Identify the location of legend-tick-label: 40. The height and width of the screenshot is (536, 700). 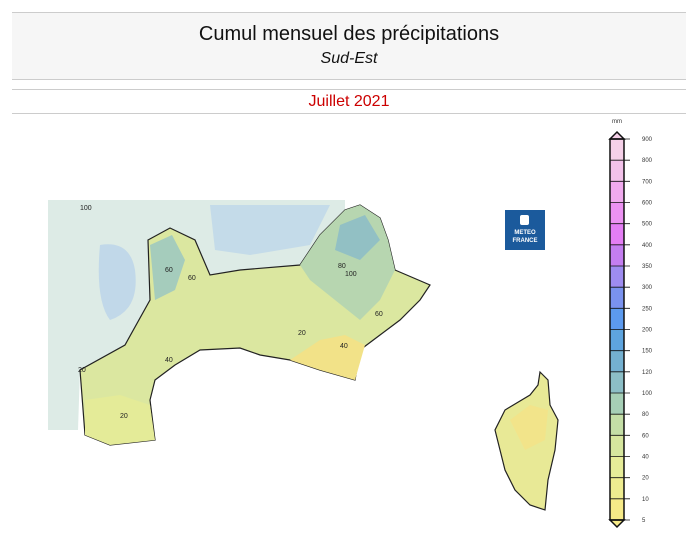
(645, 458).